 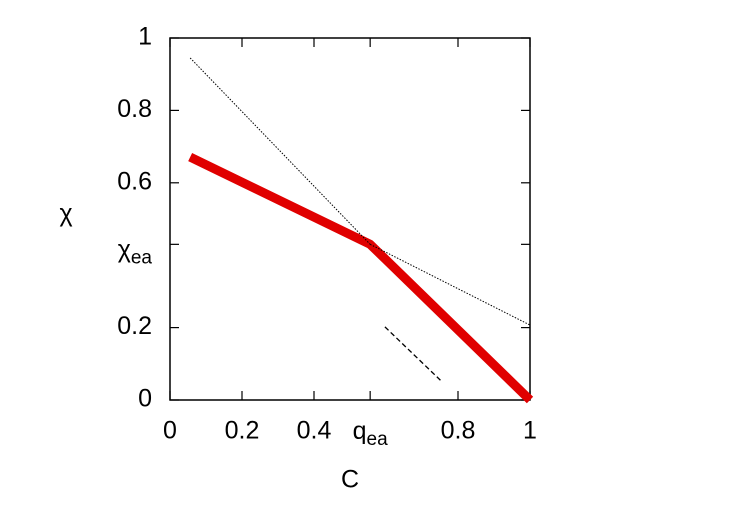 I want to click on y-tick-label: 0.2, so click(x=134, y=326).